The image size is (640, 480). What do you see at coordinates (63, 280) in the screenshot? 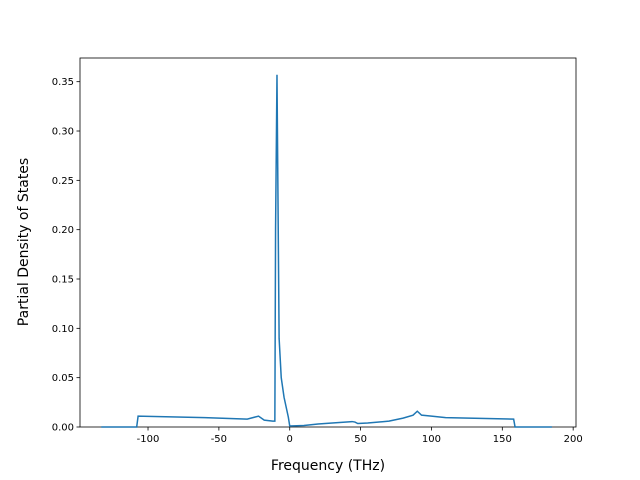
I see `y-tick-label: 0.15` at bounding box center [63, 280].